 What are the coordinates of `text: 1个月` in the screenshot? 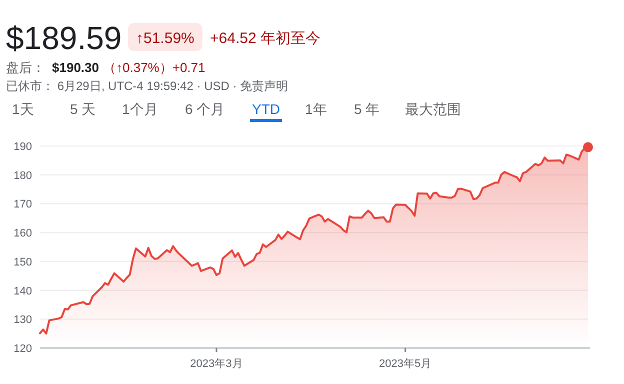 It's located at (140, 109).